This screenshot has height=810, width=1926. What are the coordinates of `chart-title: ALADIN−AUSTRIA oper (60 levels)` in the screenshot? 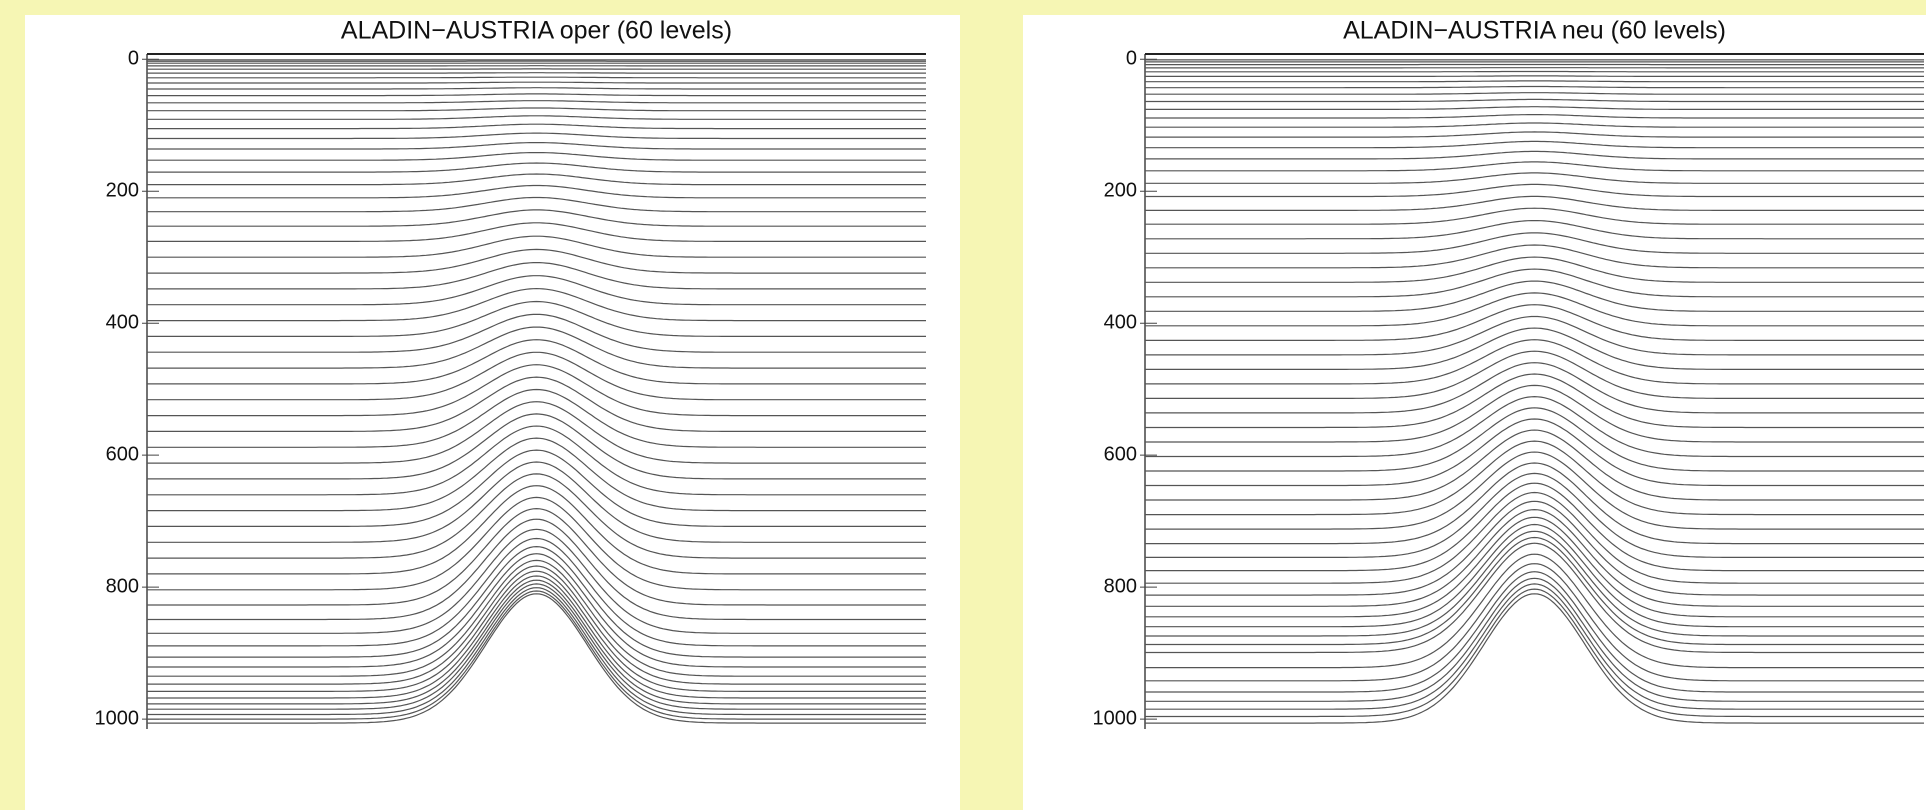 It's located at (536, 31).